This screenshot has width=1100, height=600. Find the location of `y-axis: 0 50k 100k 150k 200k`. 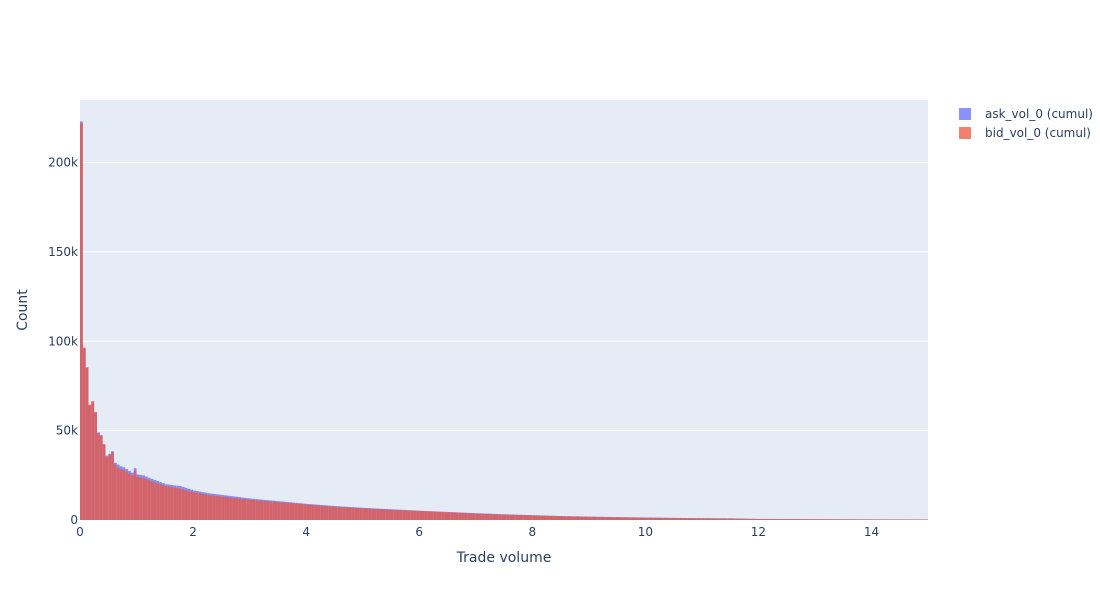

y-axis: 0 50k 100k 150k 200k is located at coordinates (63, 341).